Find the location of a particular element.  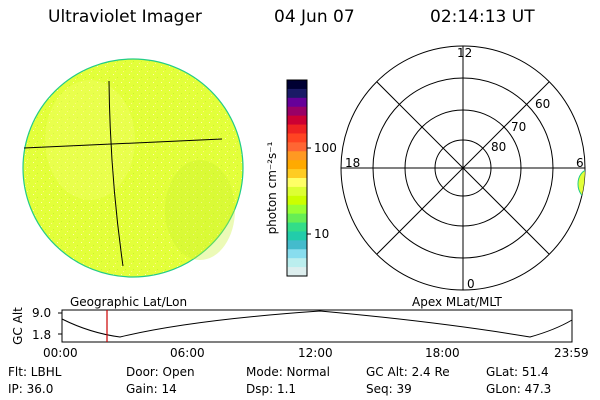

altitude-y-tick-1-8: 1.8 is located at coordinates (42, 335).